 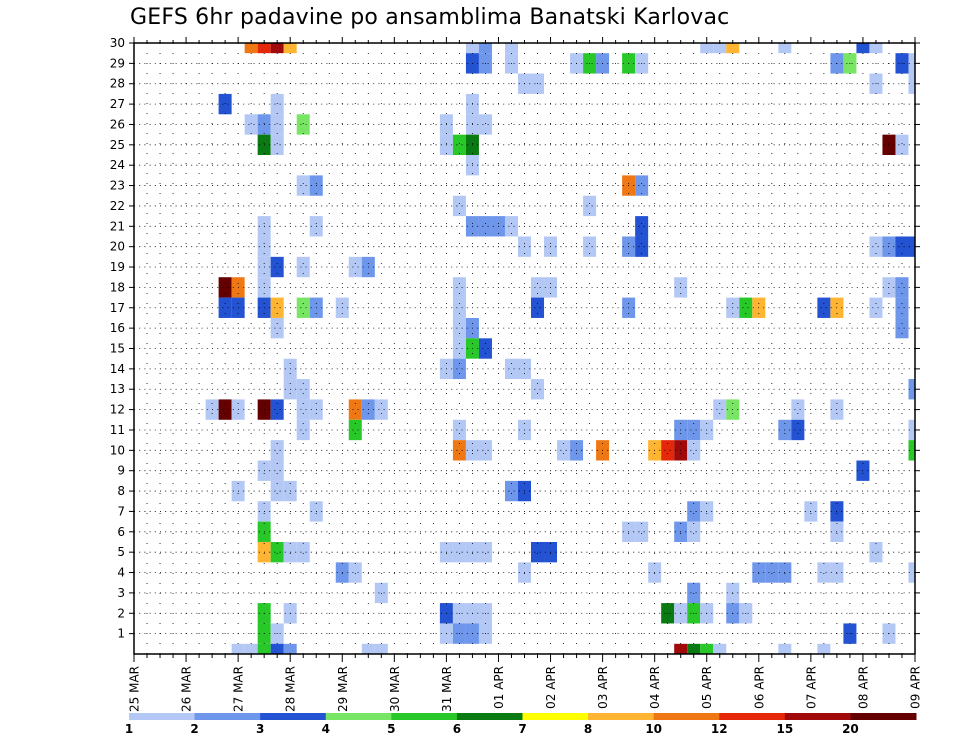 I want to click on y-tick-label: 18, so click(x=117, y=287).